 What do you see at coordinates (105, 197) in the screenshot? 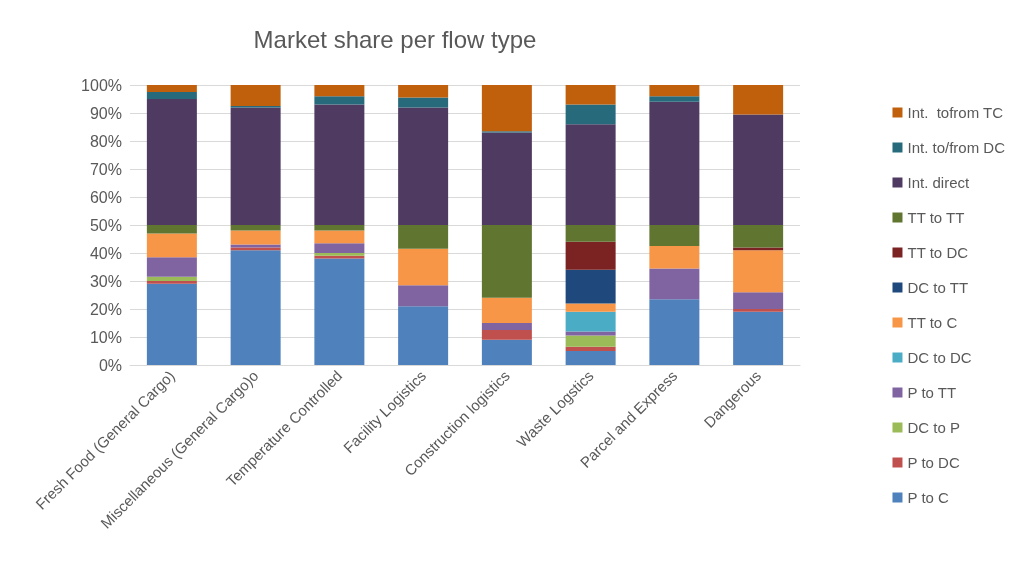
I see `y-tick-label: 60%` at bounding box center [105, 197].